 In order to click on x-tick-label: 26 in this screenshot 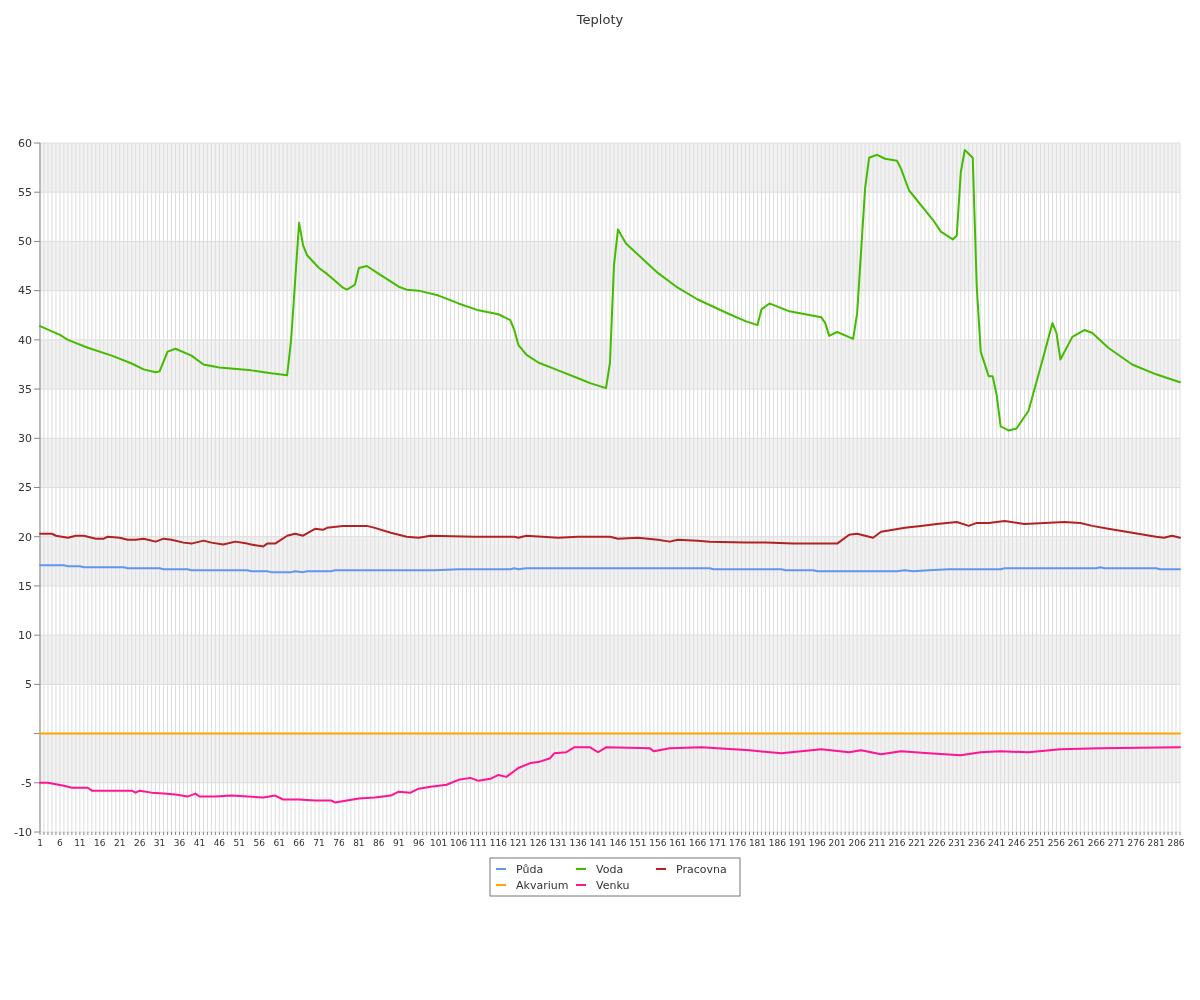, I will do `click(139, 843)`.